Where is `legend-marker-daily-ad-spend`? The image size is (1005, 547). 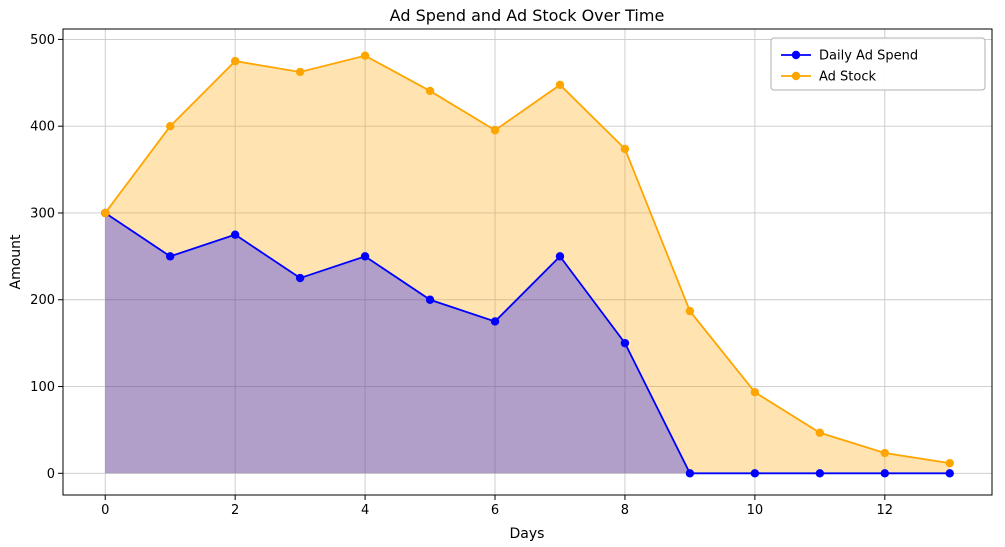
legend-marker-daily-ad-spend is located at coordinates (796, 55).